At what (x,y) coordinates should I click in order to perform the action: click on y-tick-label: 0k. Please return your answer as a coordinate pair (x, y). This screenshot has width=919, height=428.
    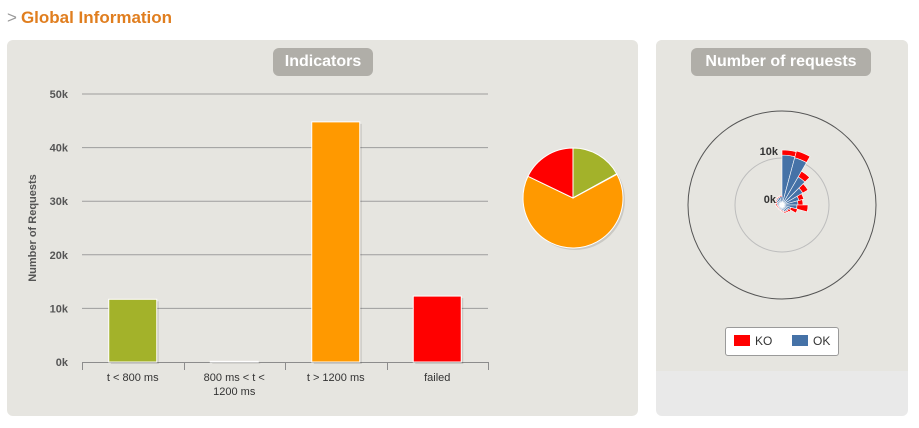
    Looking at the image, I should click on (62, 363).